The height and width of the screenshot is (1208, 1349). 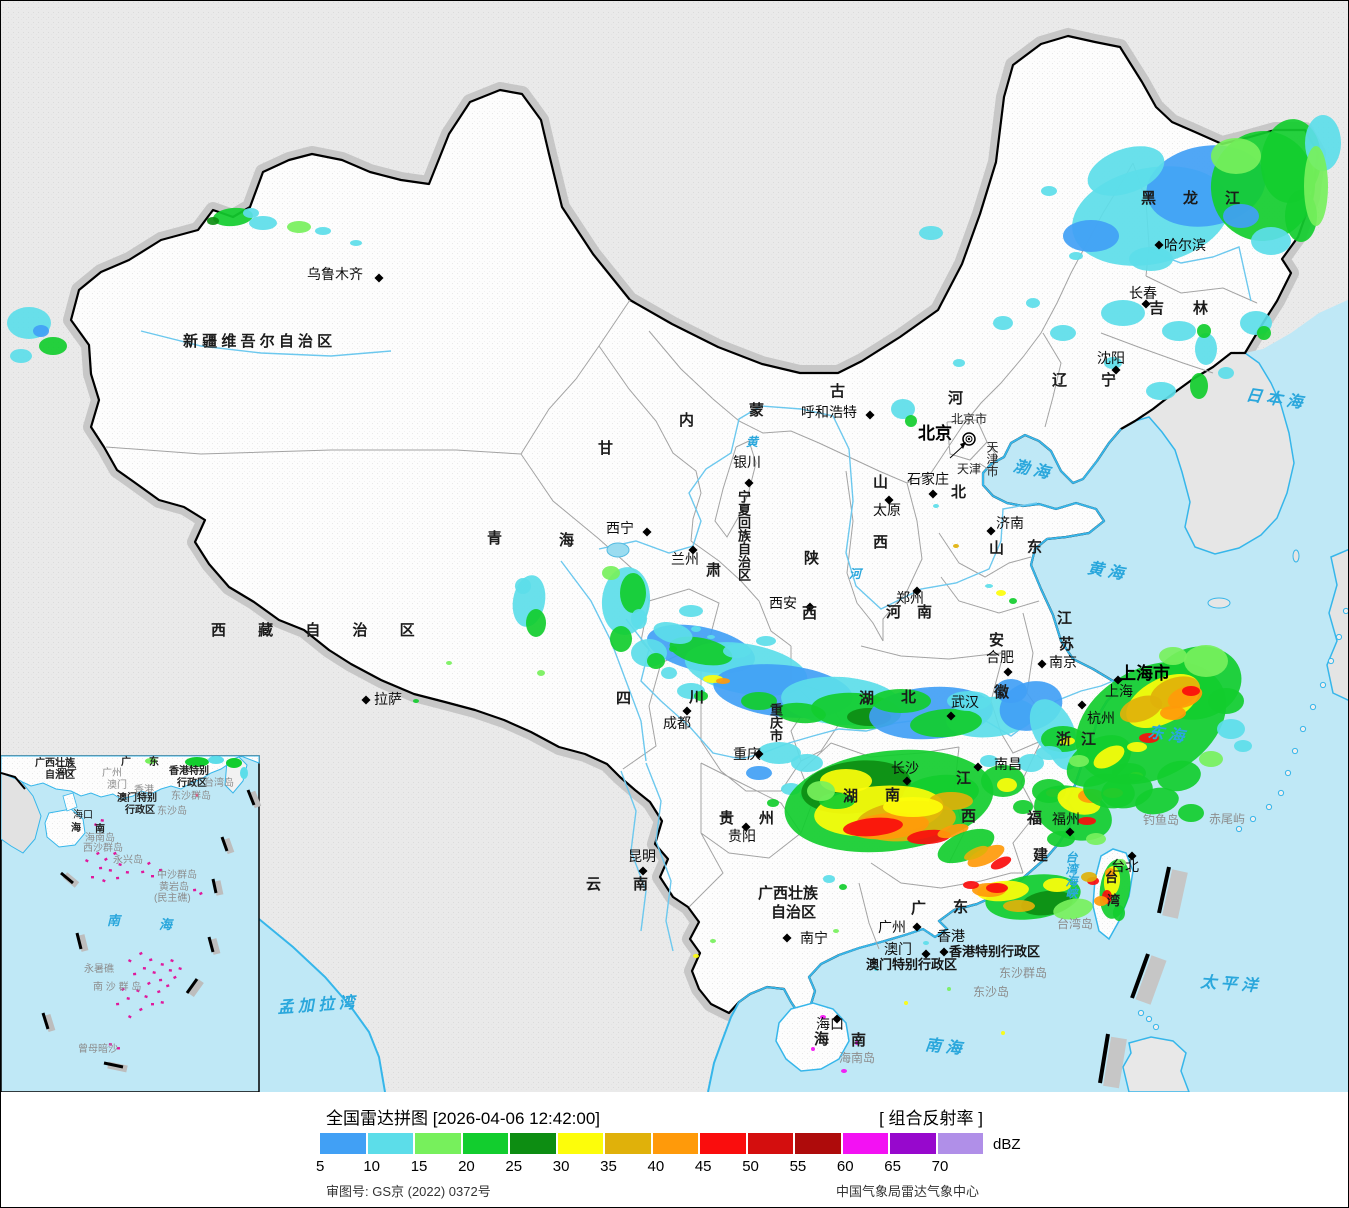 I want to click on legend-tick: 20, so click(x=466, y=1166).